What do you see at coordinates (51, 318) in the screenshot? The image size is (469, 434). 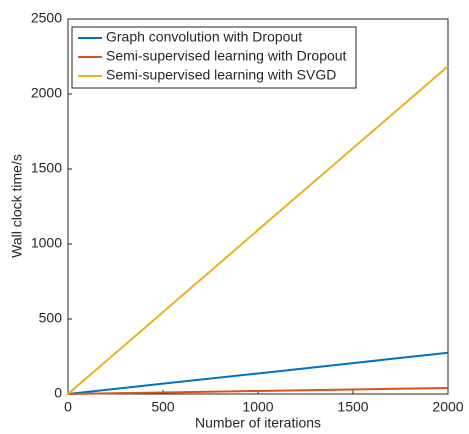 I see `y-tick-label: 500` at bounding box center [51, 318].